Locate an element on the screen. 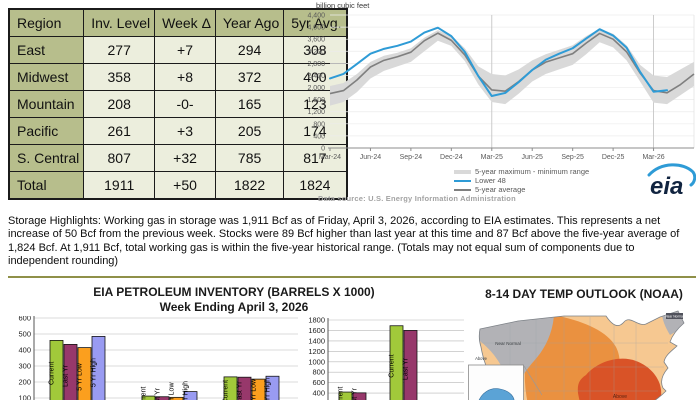 This screenshot has width=700, height=400. legend-item-range: 5-year maximum - minimum range is located at coordinates (521, 171).